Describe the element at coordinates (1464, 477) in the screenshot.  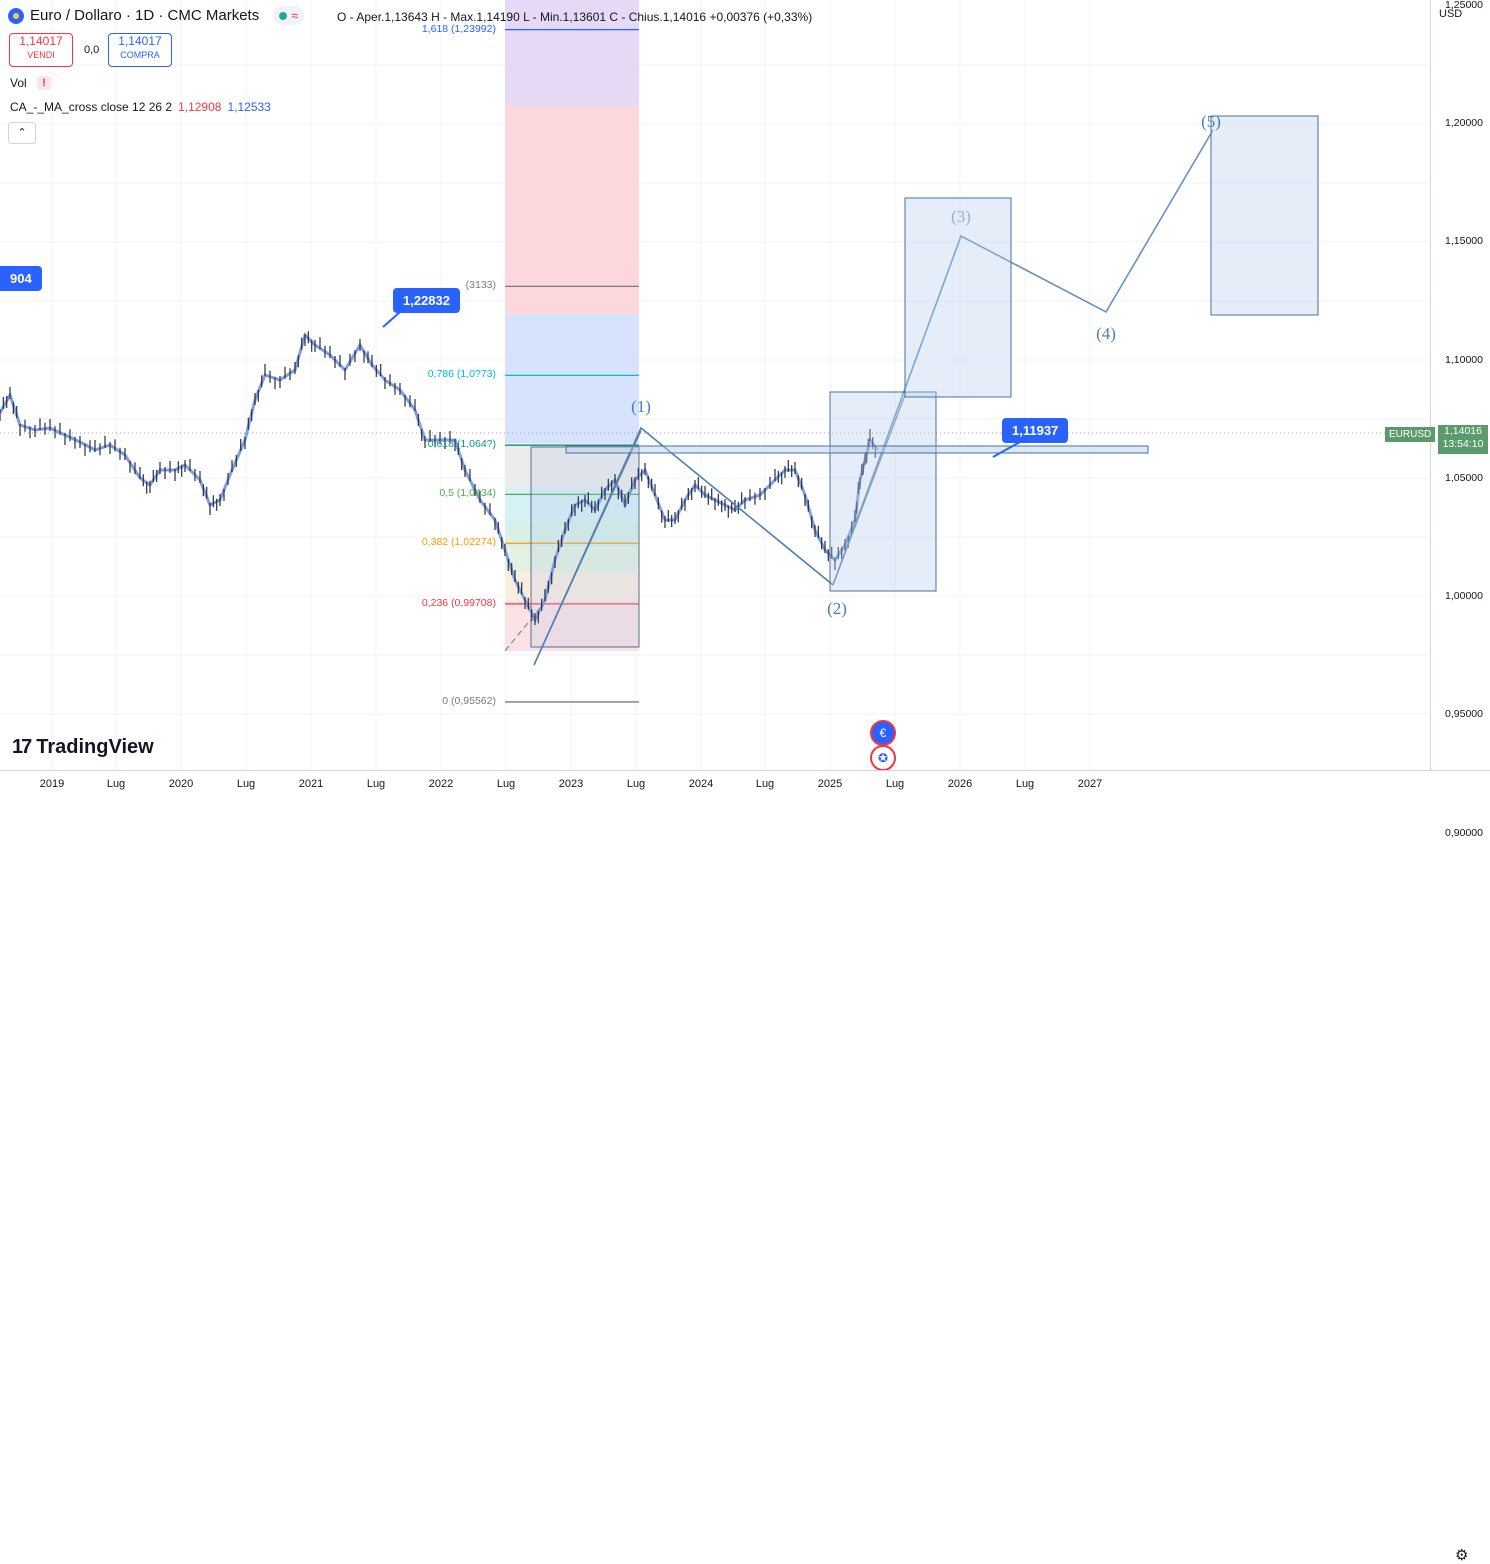
I see `price-tick: 1,05000` at that location.